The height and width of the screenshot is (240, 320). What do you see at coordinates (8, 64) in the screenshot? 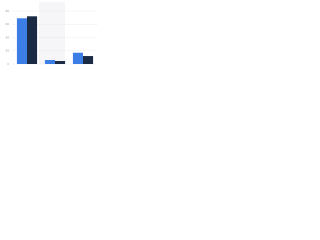
I see `y-tick-label: 0` at bounding box center [8, 64].